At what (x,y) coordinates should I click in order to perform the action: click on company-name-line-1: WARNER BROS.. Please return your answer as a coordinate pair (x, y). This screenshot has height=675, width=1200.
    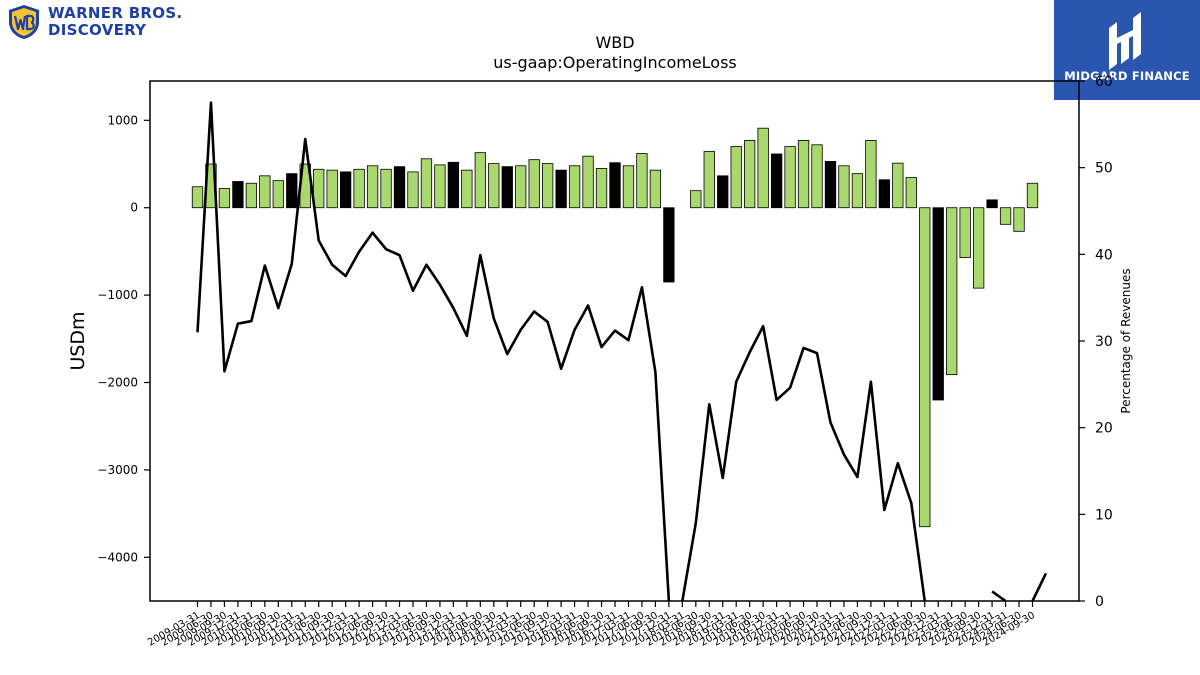
    Looking at the image, I should click on (115, 13).